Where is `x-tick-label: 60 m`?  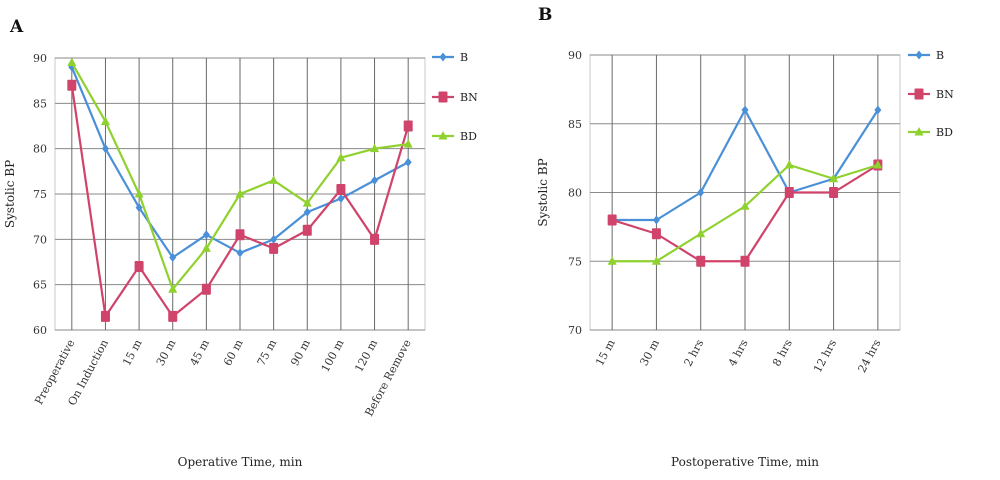
x-tick-label: 60 m is located at coordinates (233, 352).